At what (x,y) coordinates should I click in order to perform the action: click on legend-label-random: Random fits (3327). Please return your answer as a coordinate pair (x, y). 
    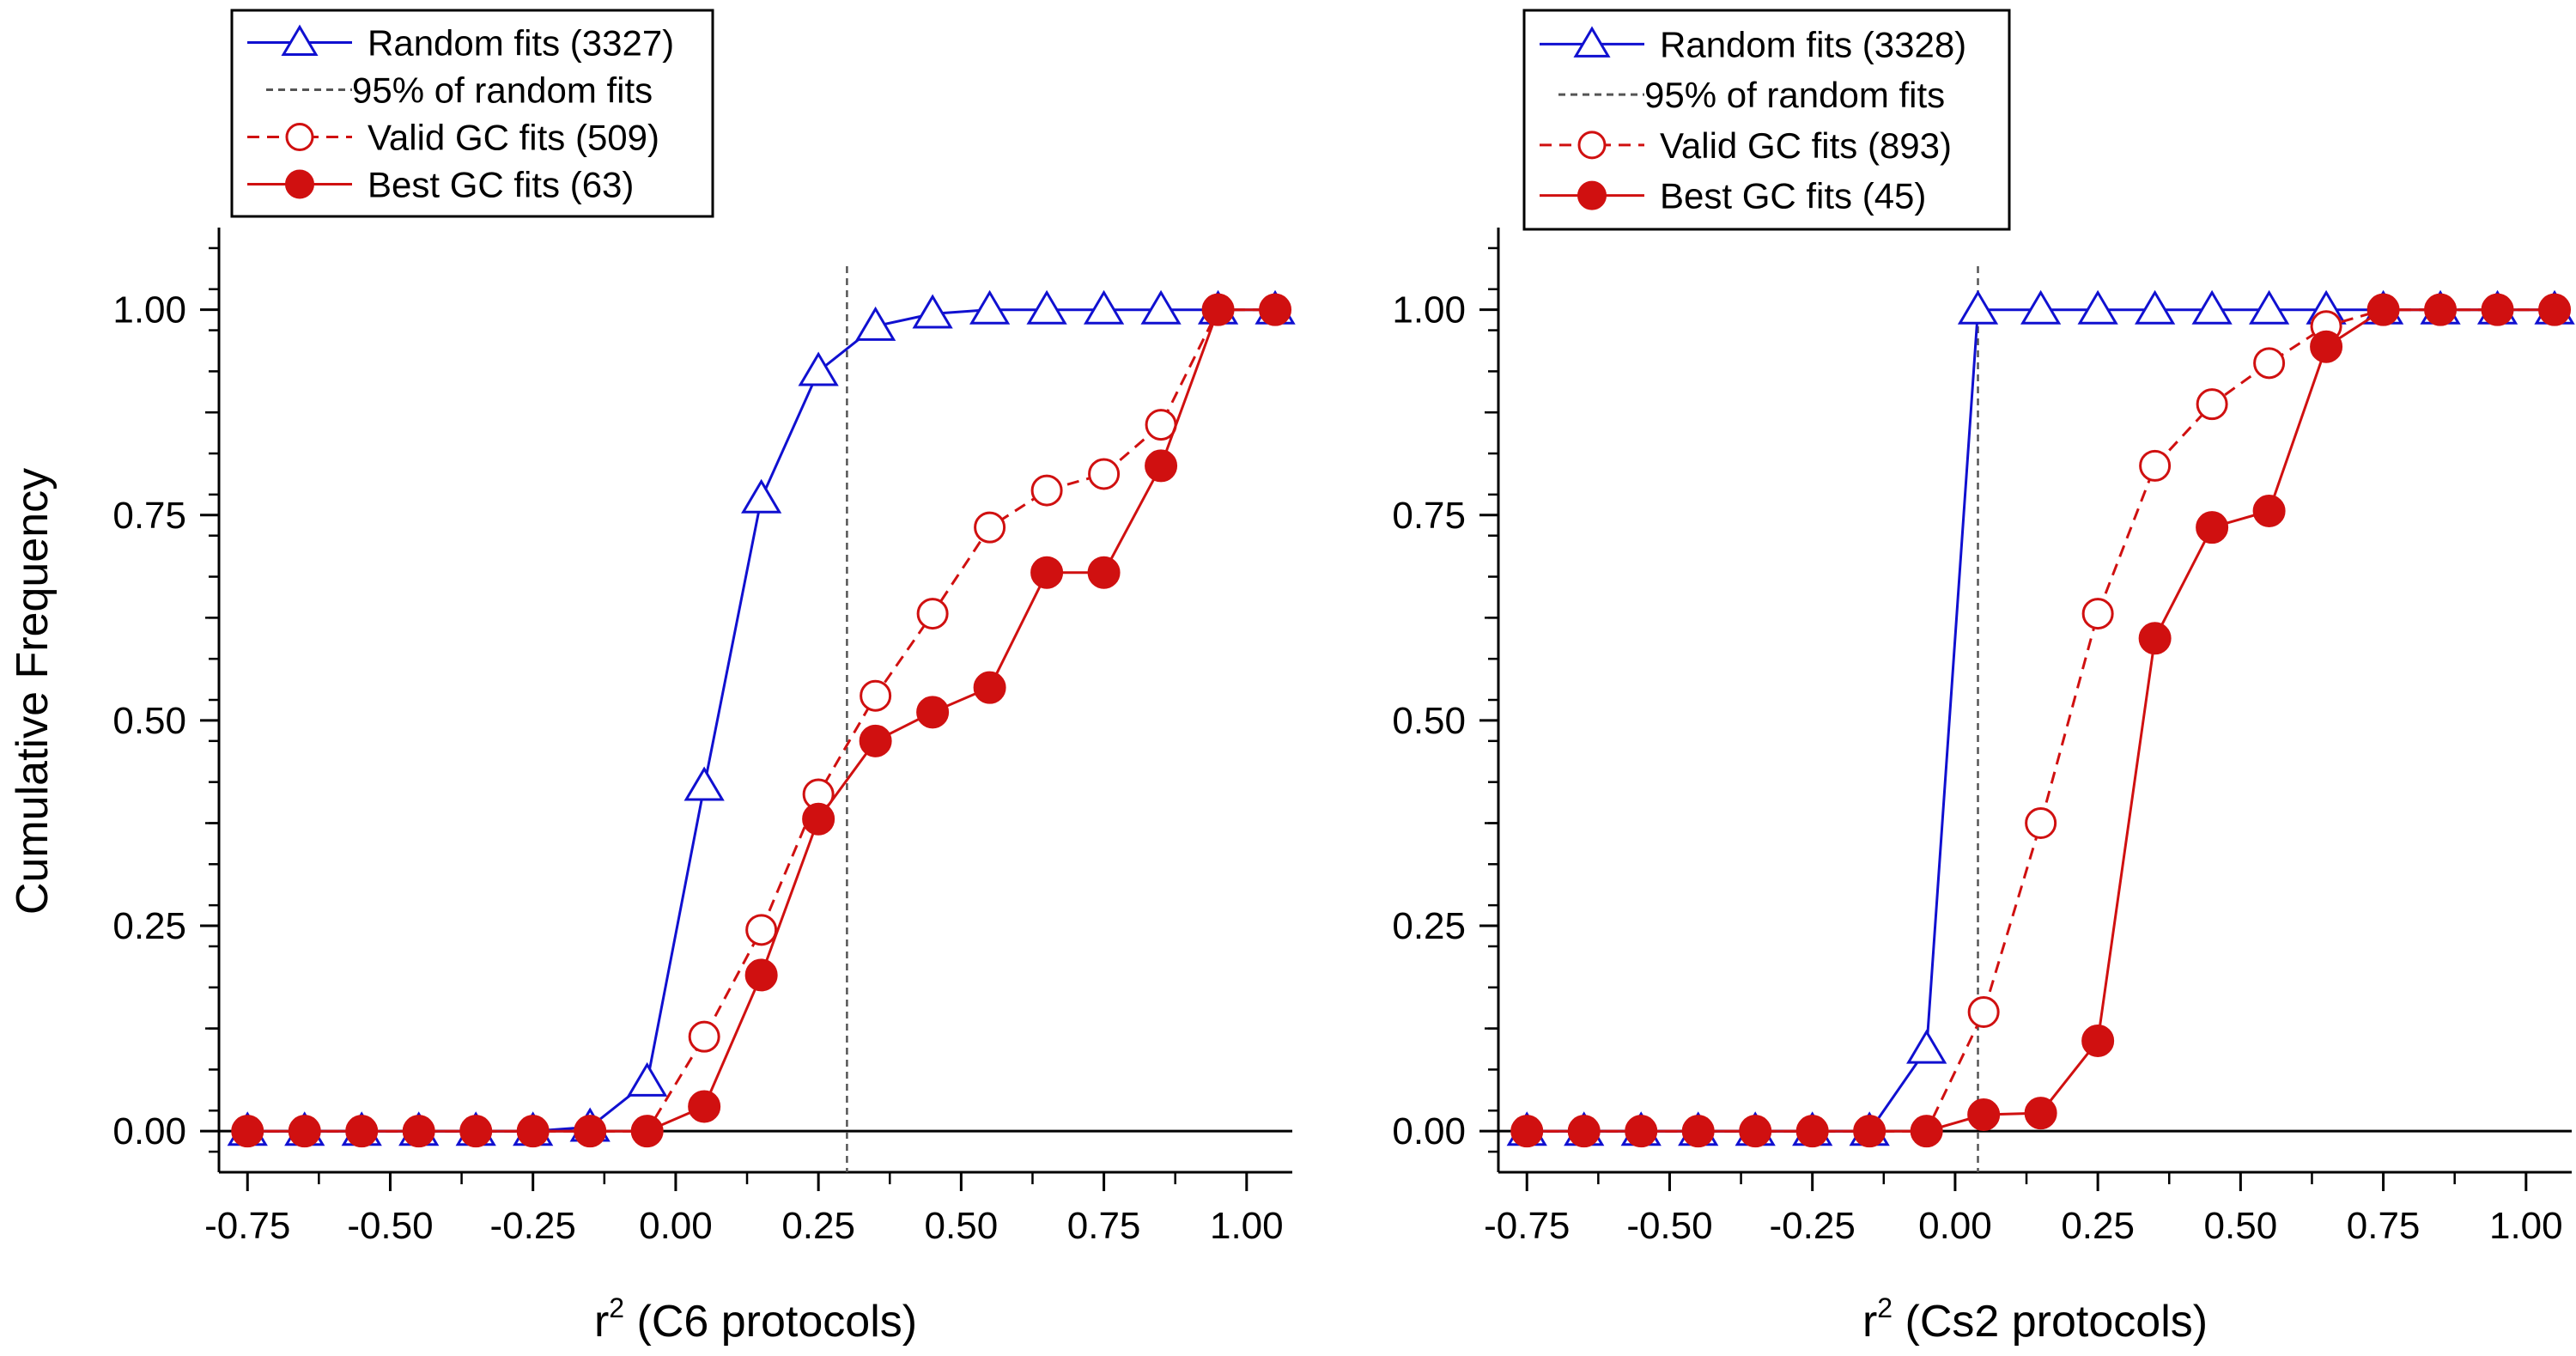
    Looking at the image, I should click on (521, 43).